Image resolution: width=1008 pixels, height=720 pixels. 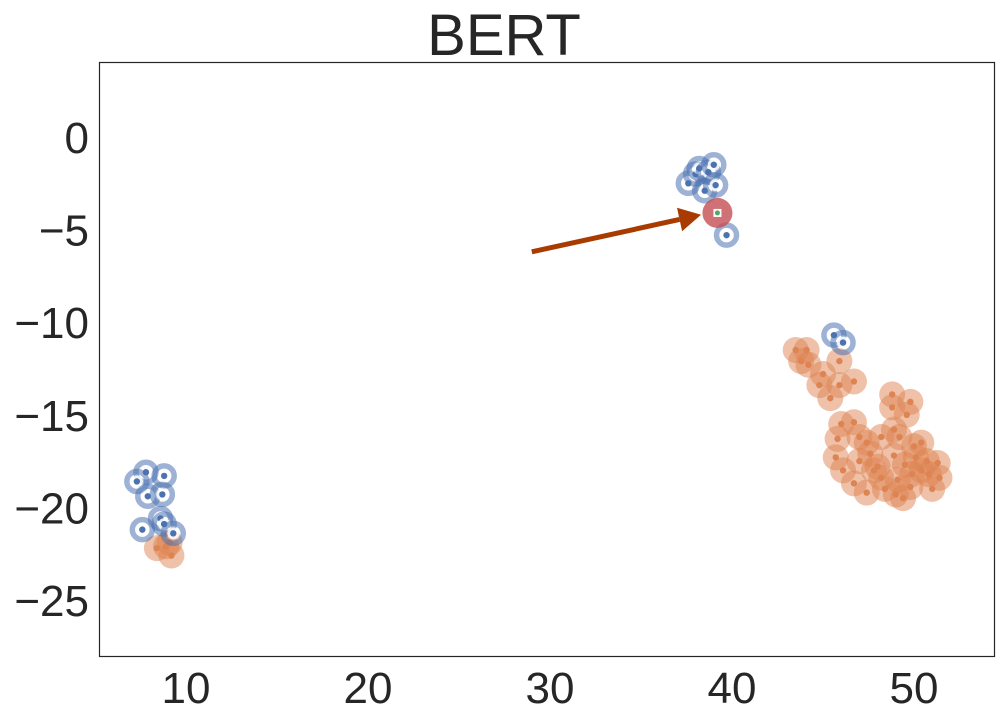 What do you see at coordinates (51, 601) in the screenshot?
I see `y-tick-label: −25` at bounding box center [51, 601].